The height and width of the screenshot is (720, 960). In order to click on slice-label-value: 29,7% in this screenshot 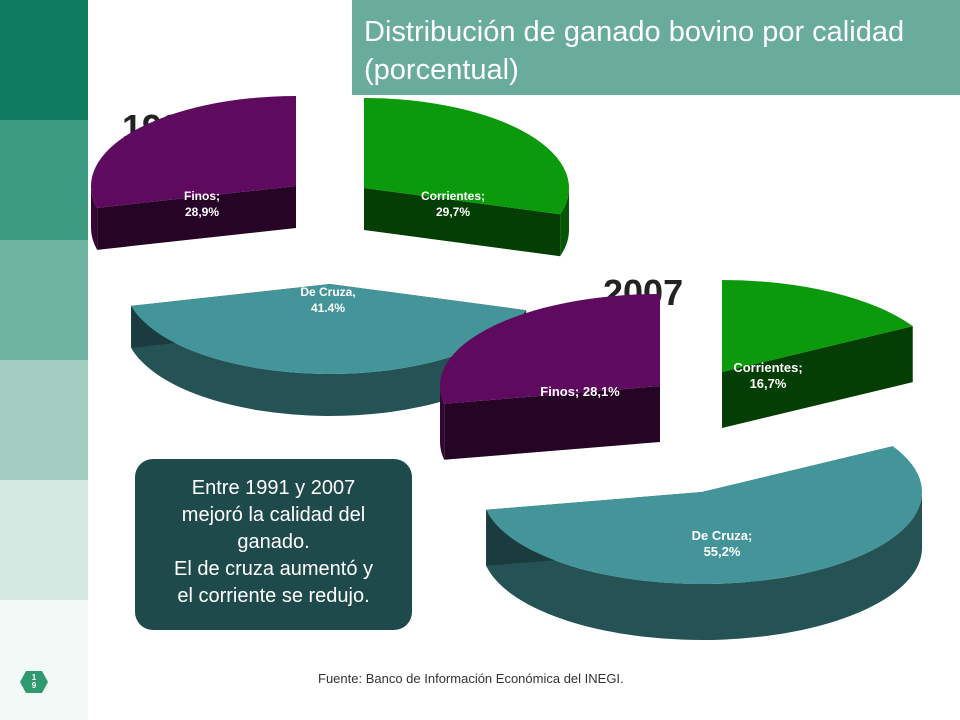, I will do `click(453, 212)`.